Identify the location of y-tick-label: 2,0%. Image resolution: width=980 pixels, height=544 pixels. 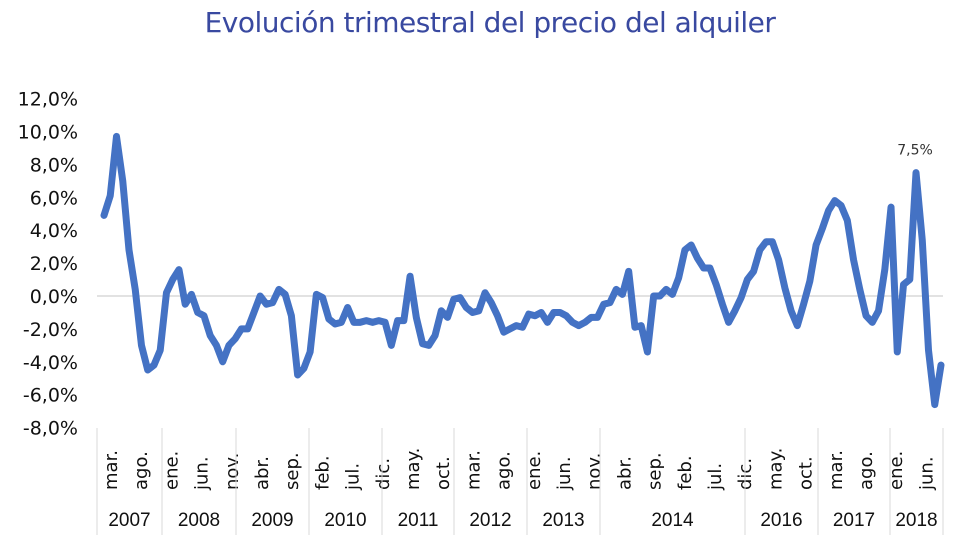
(54, 264).